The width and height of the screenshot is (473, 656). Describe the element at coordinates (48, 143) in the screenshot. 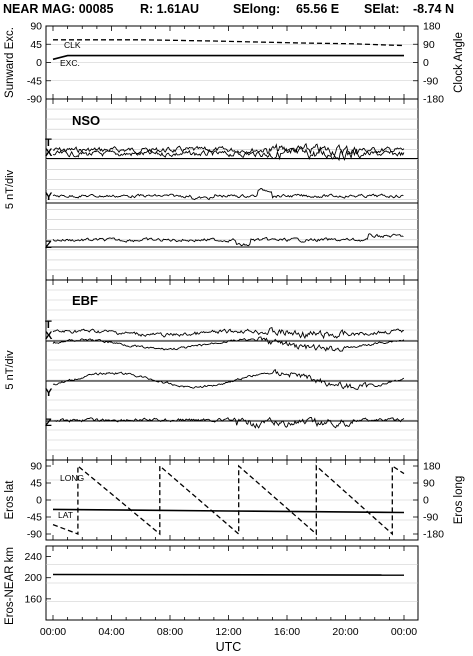

I see `nso-label-t: T` at that location.